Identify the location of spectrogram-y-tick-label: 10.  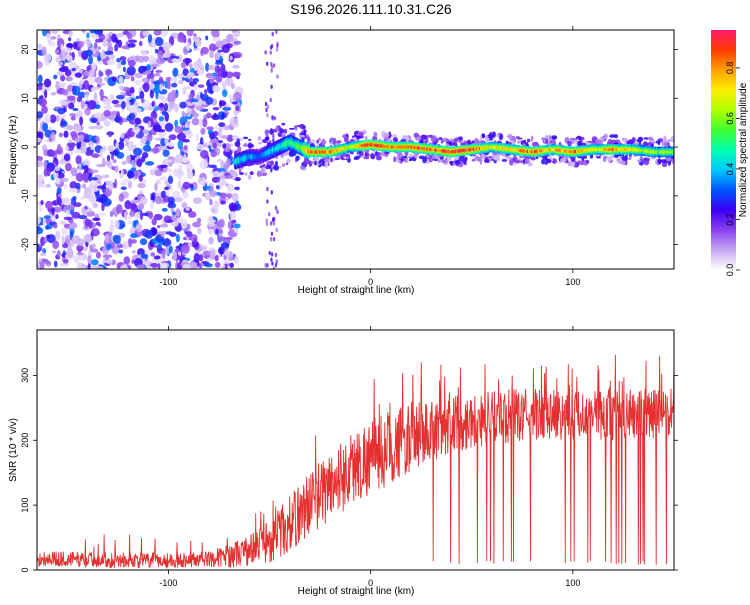
(25, 98).